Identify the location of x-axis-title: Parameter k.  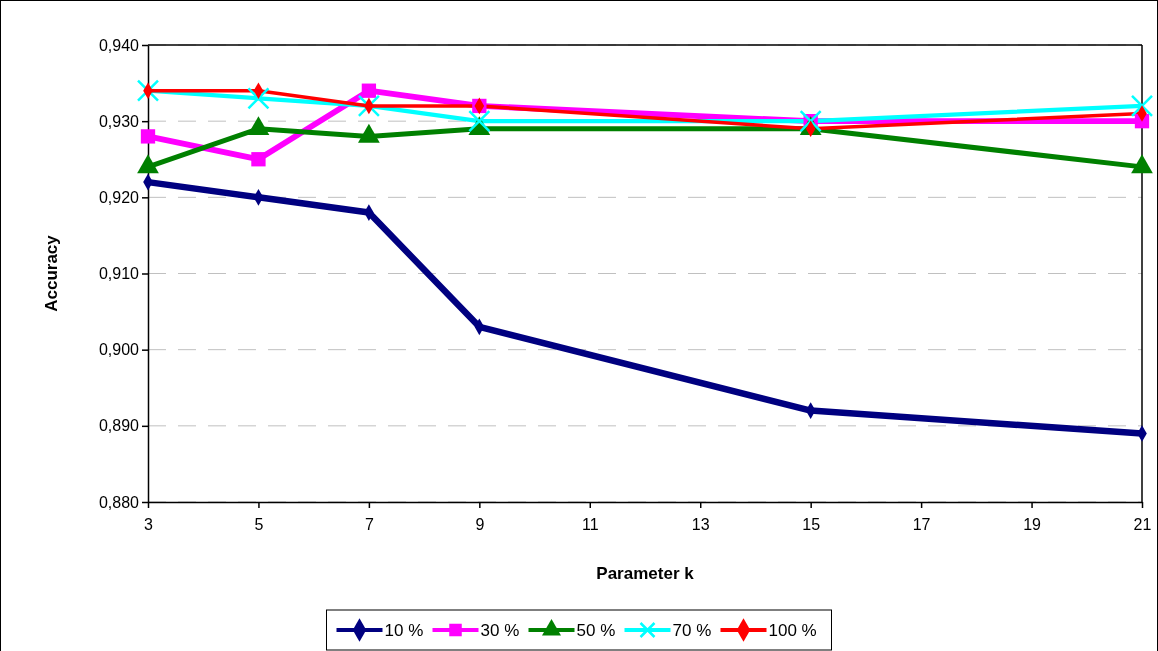
(645, 573).